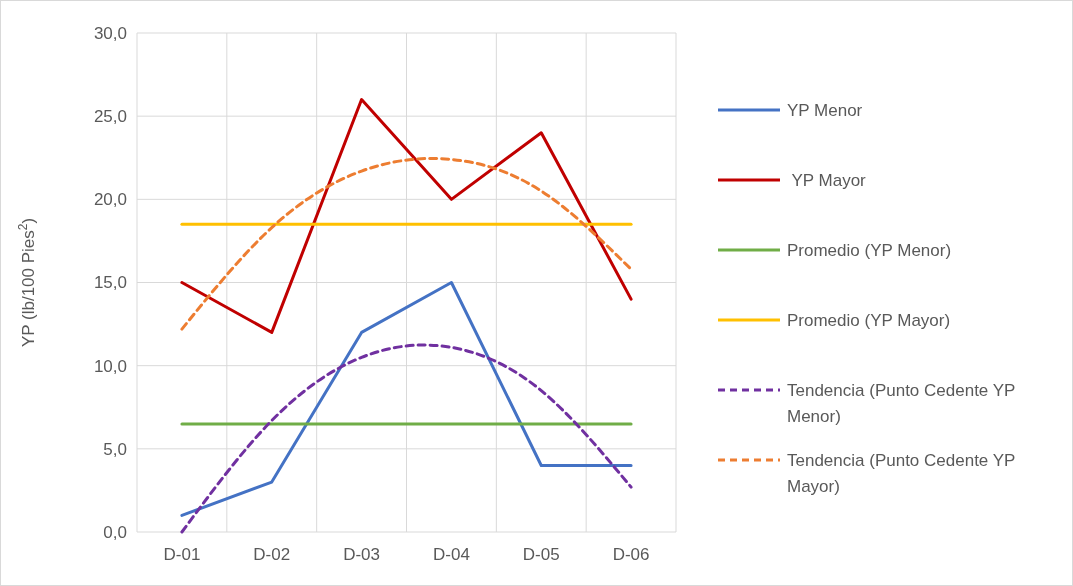 The image size is (1073, 586). What do you see at coordinates (901, 403) in the screenshot?
I see `legend-label: Tendencia (Punto Cedente YP Menor)` at bounding box center [901, 403].